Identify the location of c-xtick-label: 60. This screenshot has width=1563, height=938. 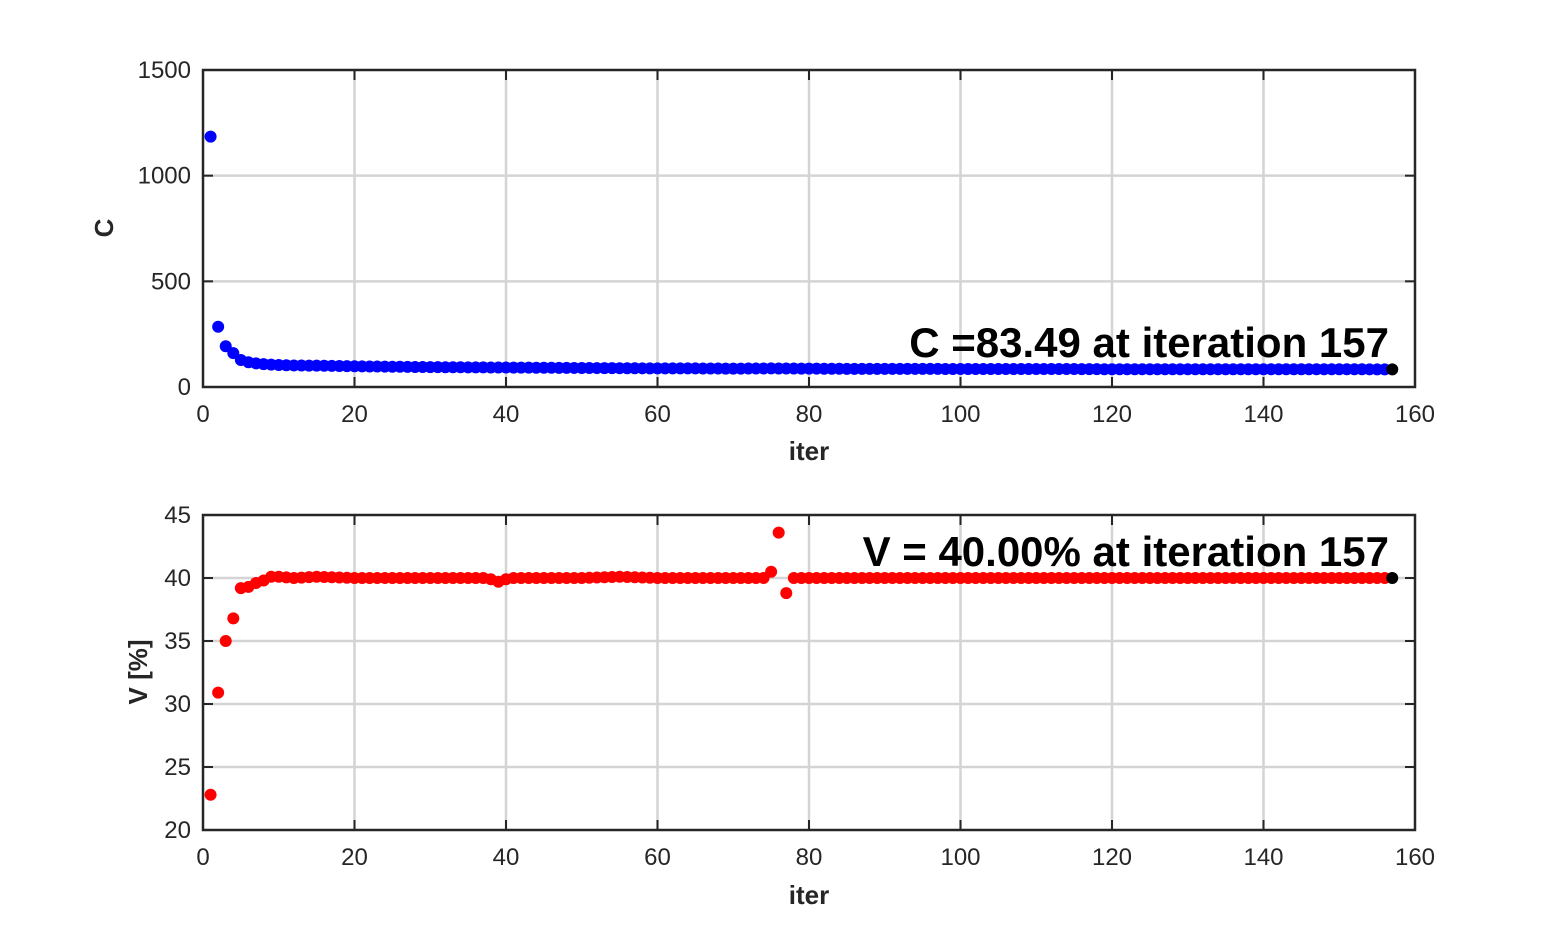
(657, 414).